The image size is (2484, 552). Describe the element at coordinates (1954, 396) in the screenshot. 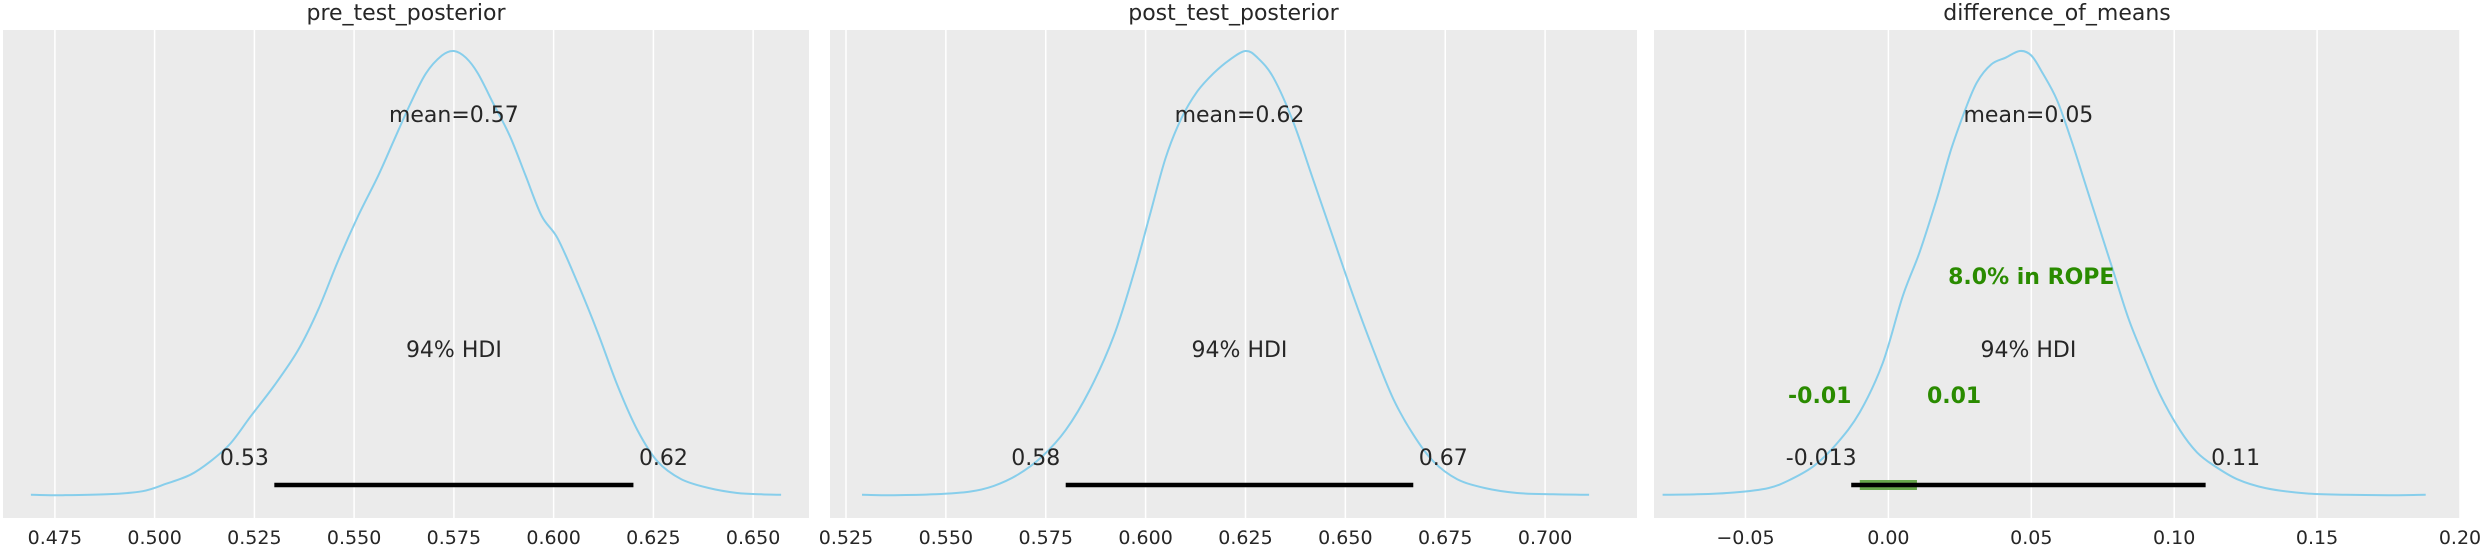

I see `rope-high-label: 0.01` at that location.